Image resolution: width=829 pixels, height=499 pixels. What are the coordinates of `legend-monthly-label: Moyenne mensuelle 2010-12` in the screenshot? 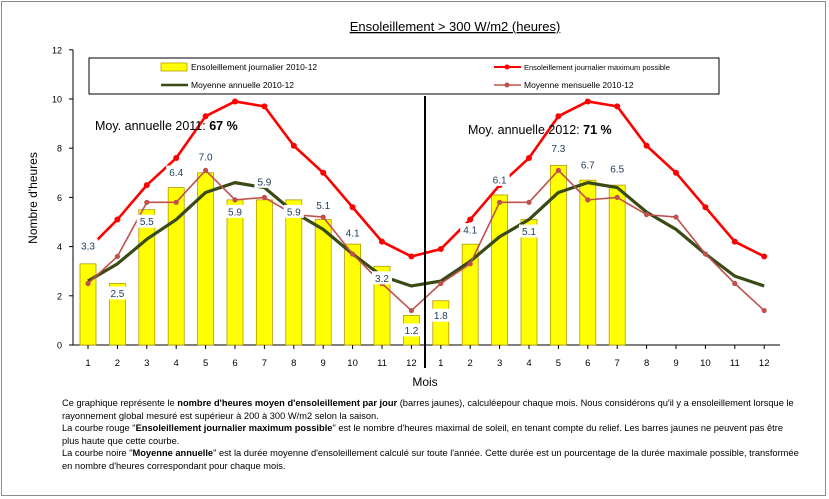 It's located at (579, 85).